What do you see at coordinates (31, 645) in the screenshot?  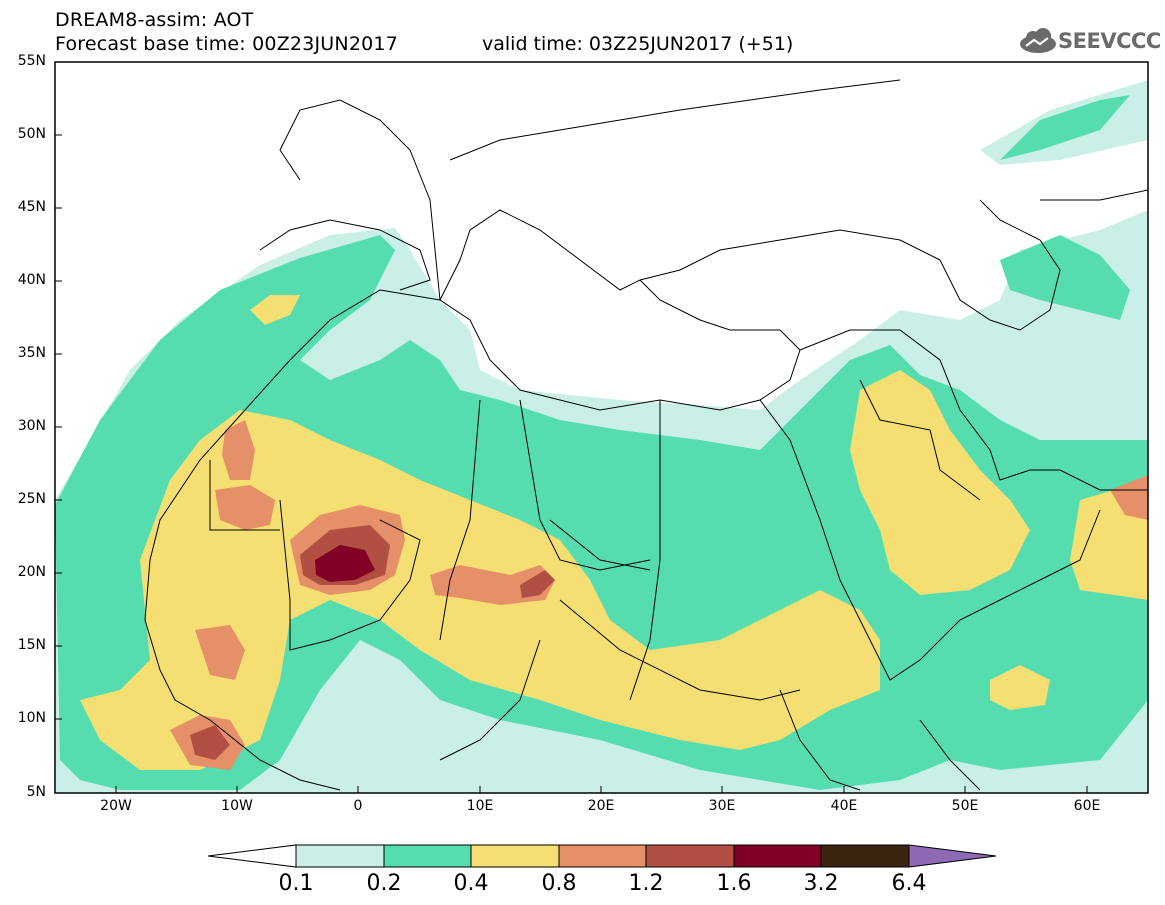 I see `lat-label-15n: 15N` at bounding box center [31, 645].